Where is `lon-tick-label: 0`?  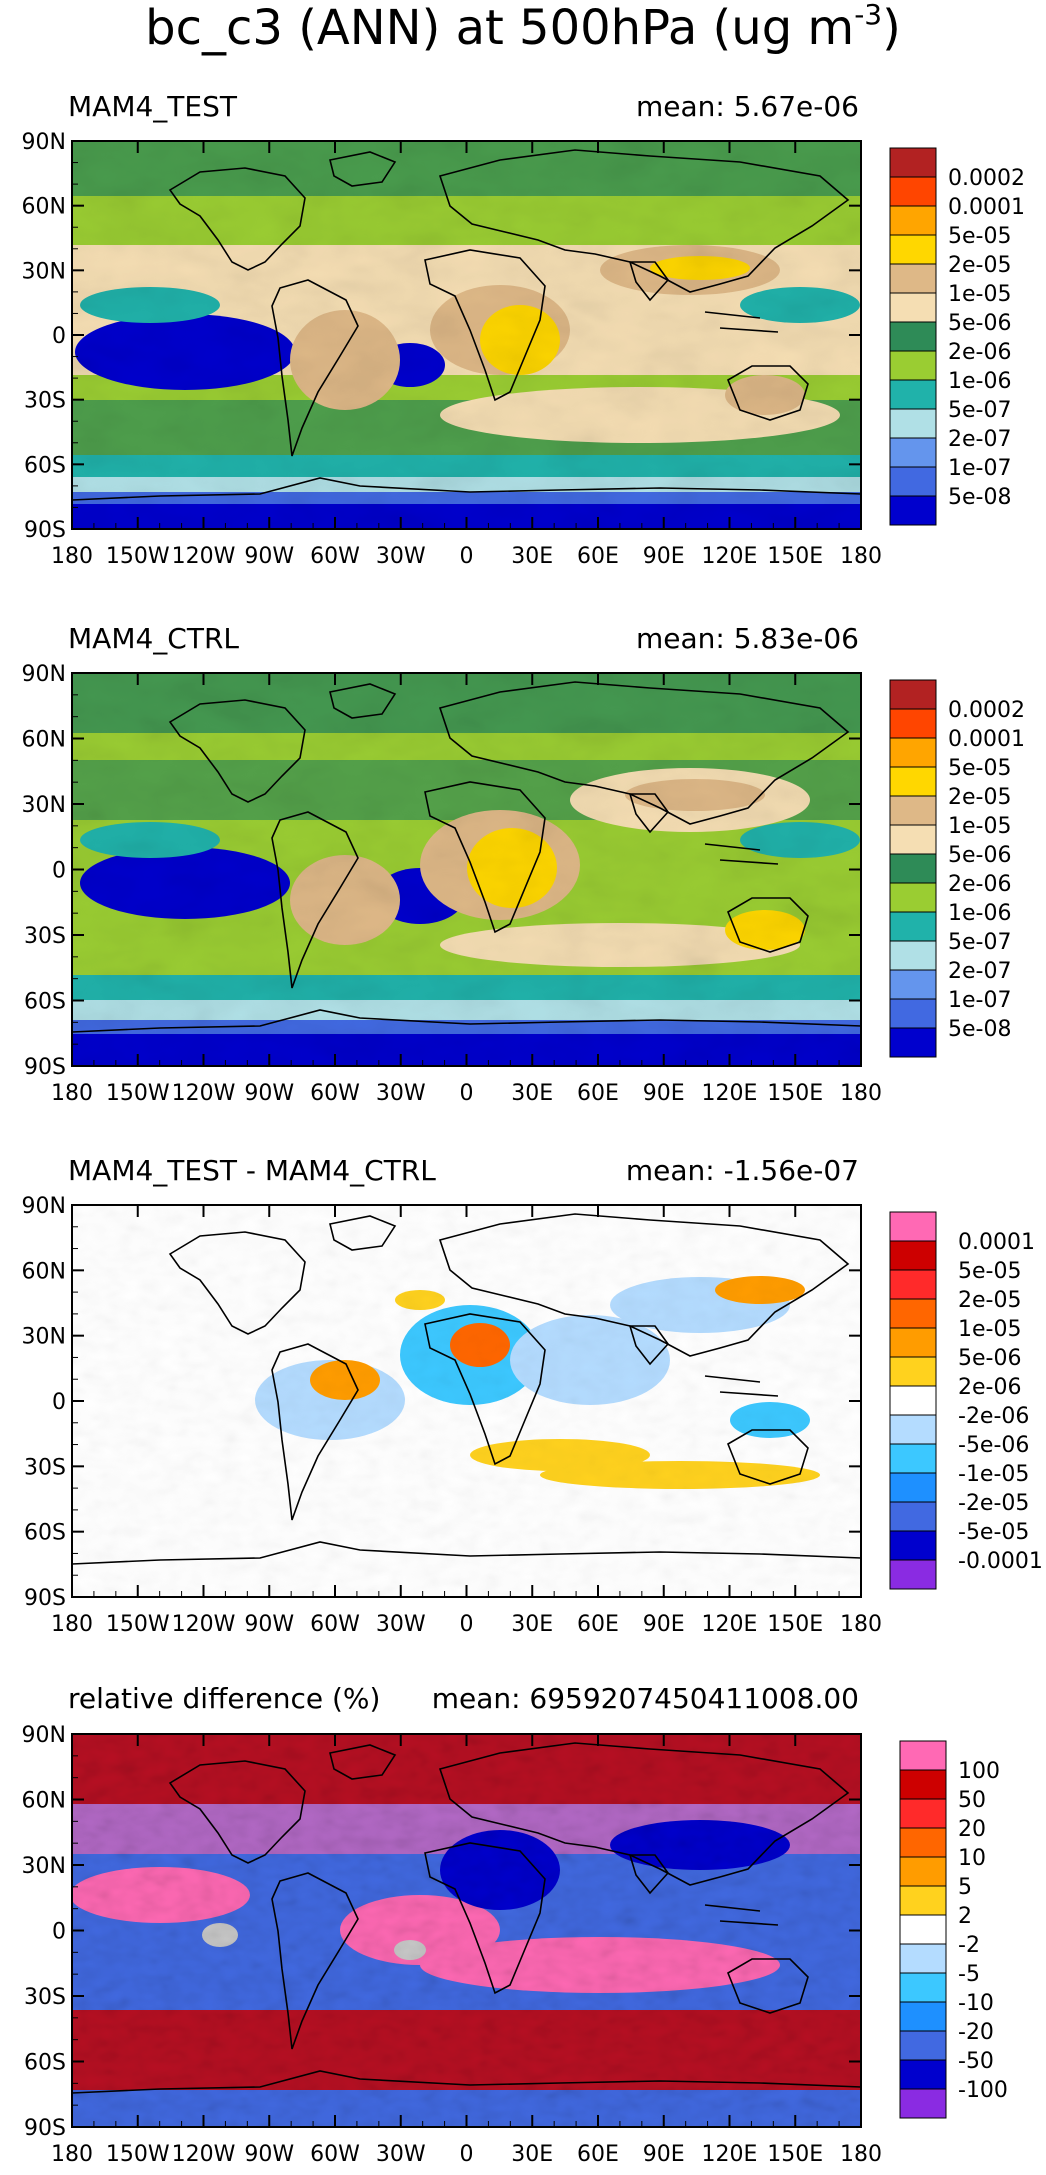
lon-tick-label: 0 is located at coordinates (467, 1624).